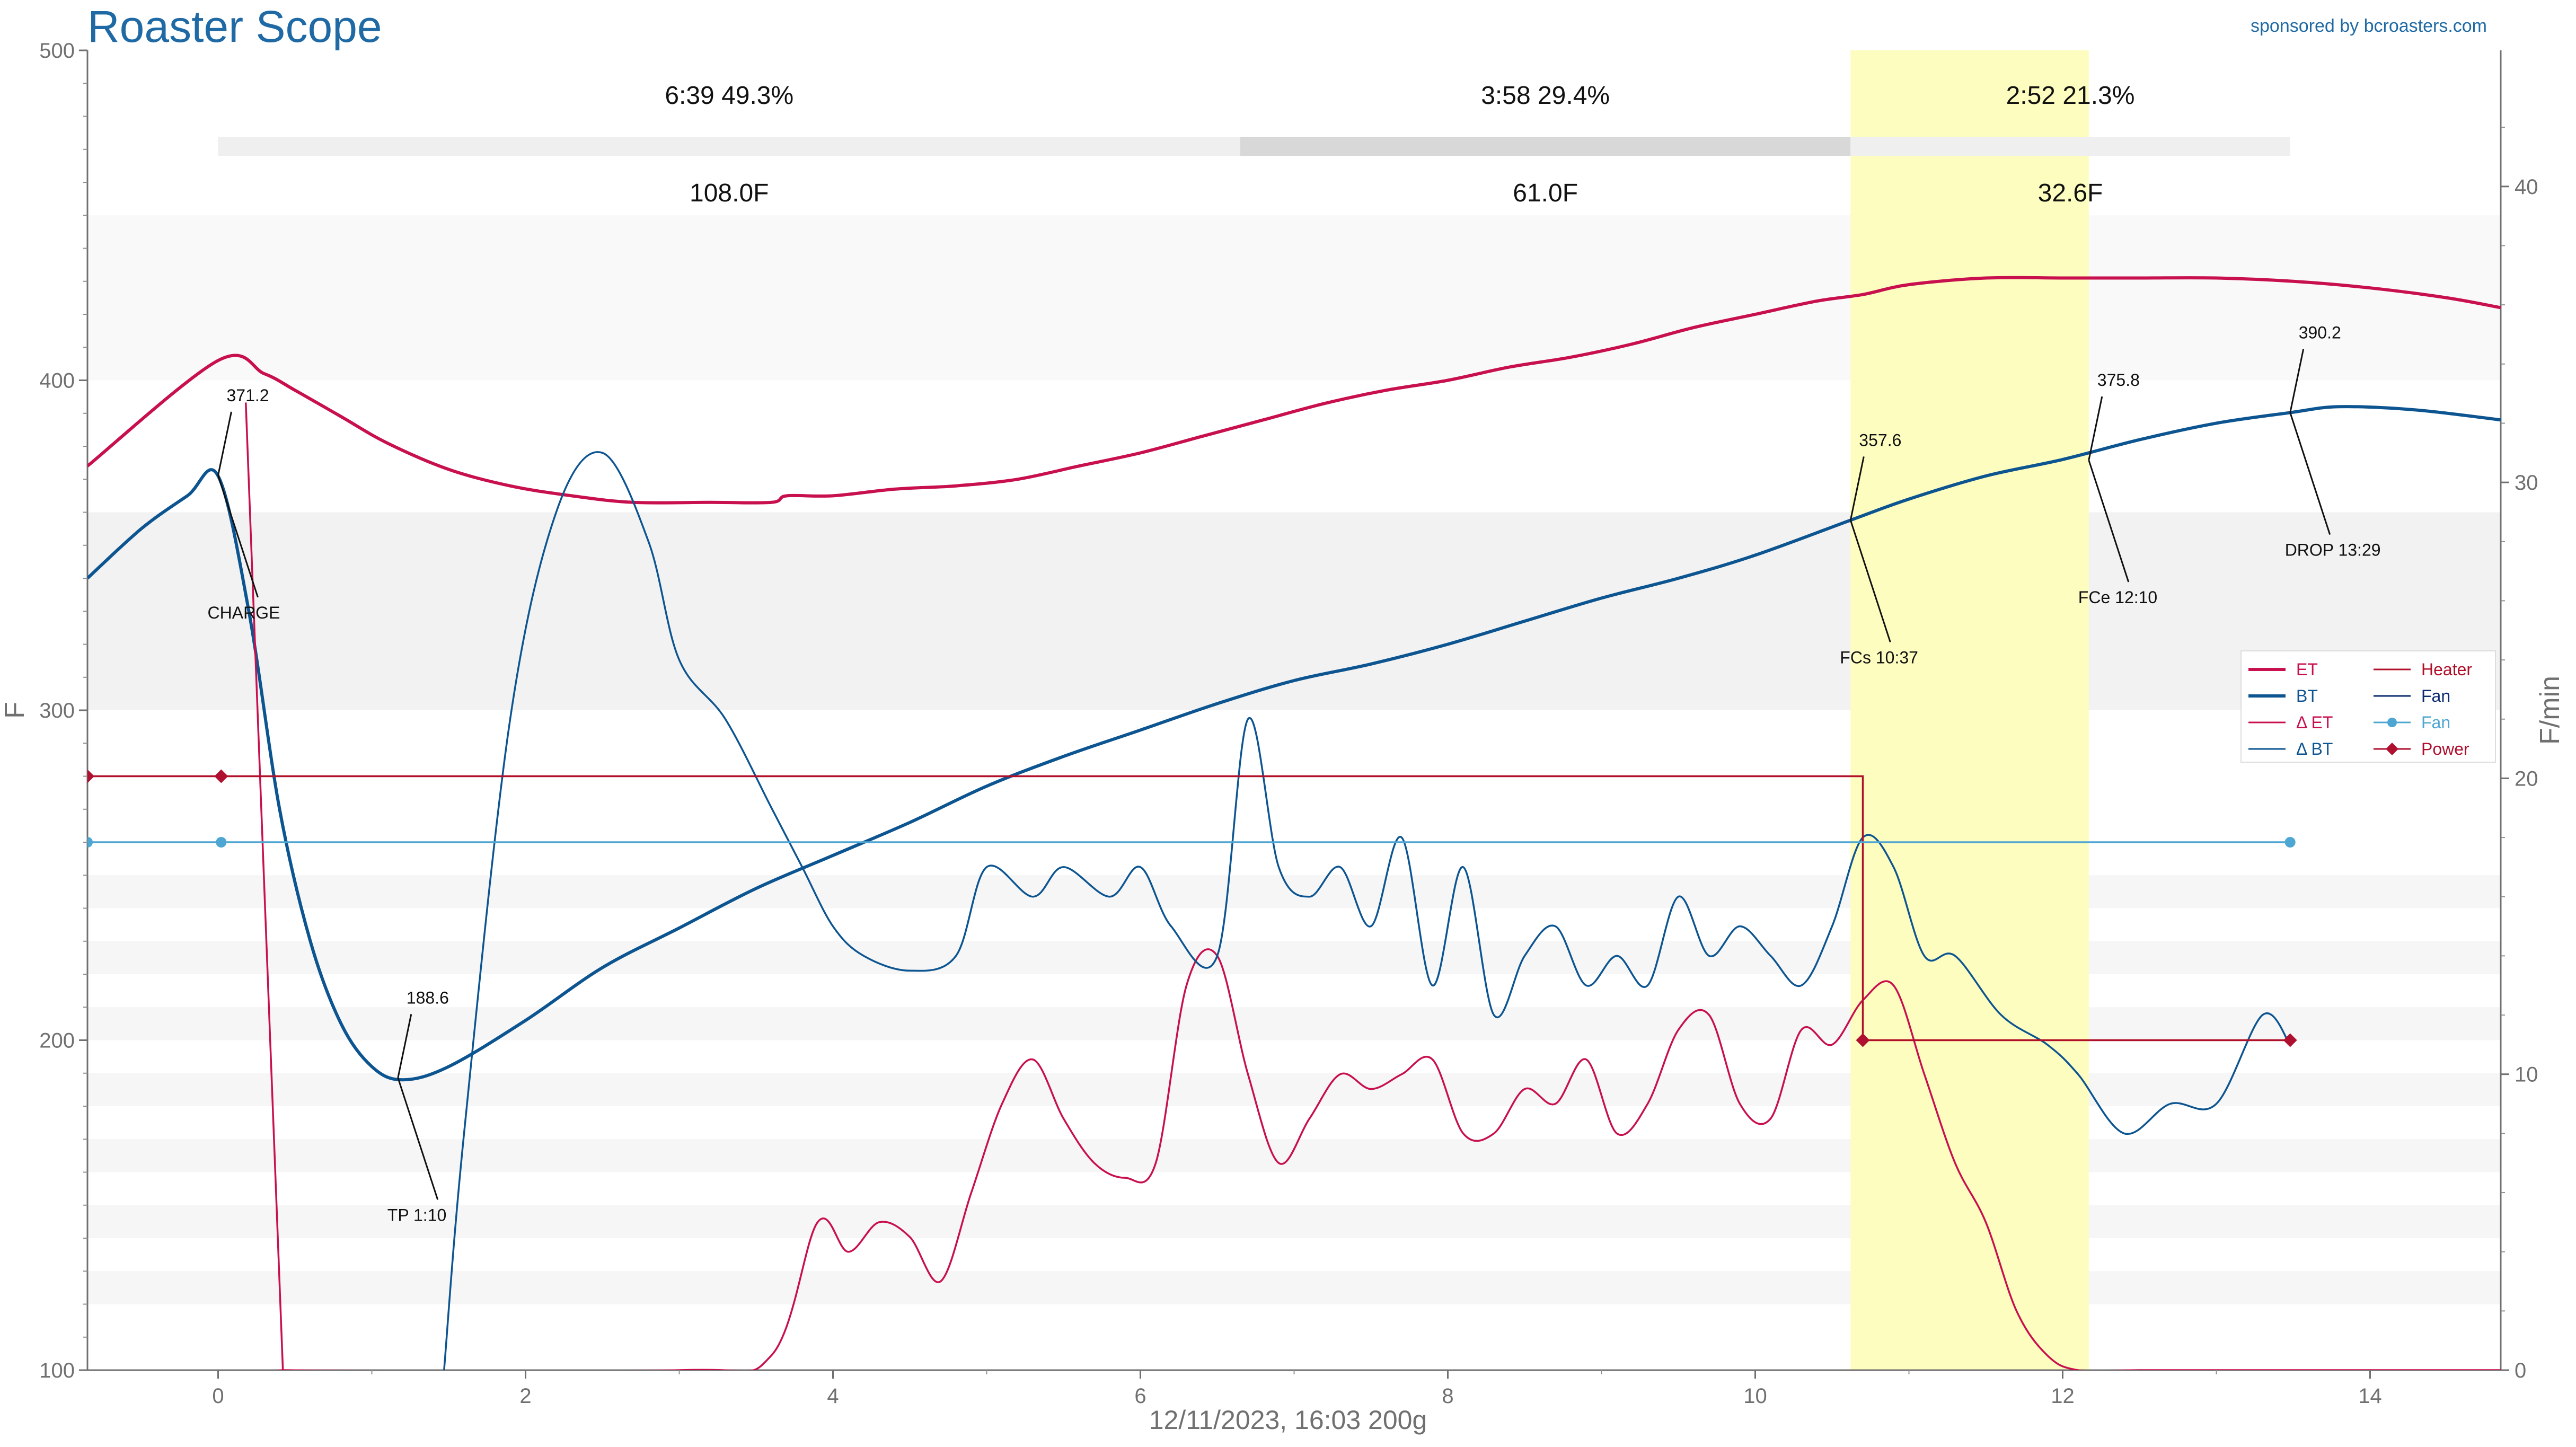 The height and width of the screenshot is (1447, 2576). I want to click on app-title: Roaster Scope, so click(234, 26).